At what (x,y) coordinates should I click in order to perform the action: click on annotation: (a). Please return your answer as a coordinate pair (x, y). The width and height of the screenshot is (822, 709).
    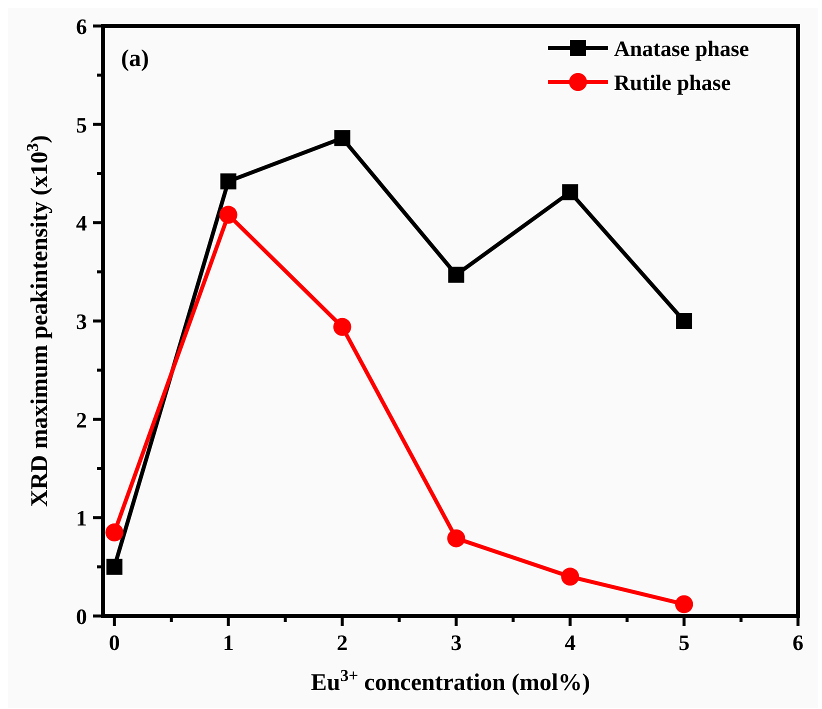
    Looking at the image, I should click on (135, 59).